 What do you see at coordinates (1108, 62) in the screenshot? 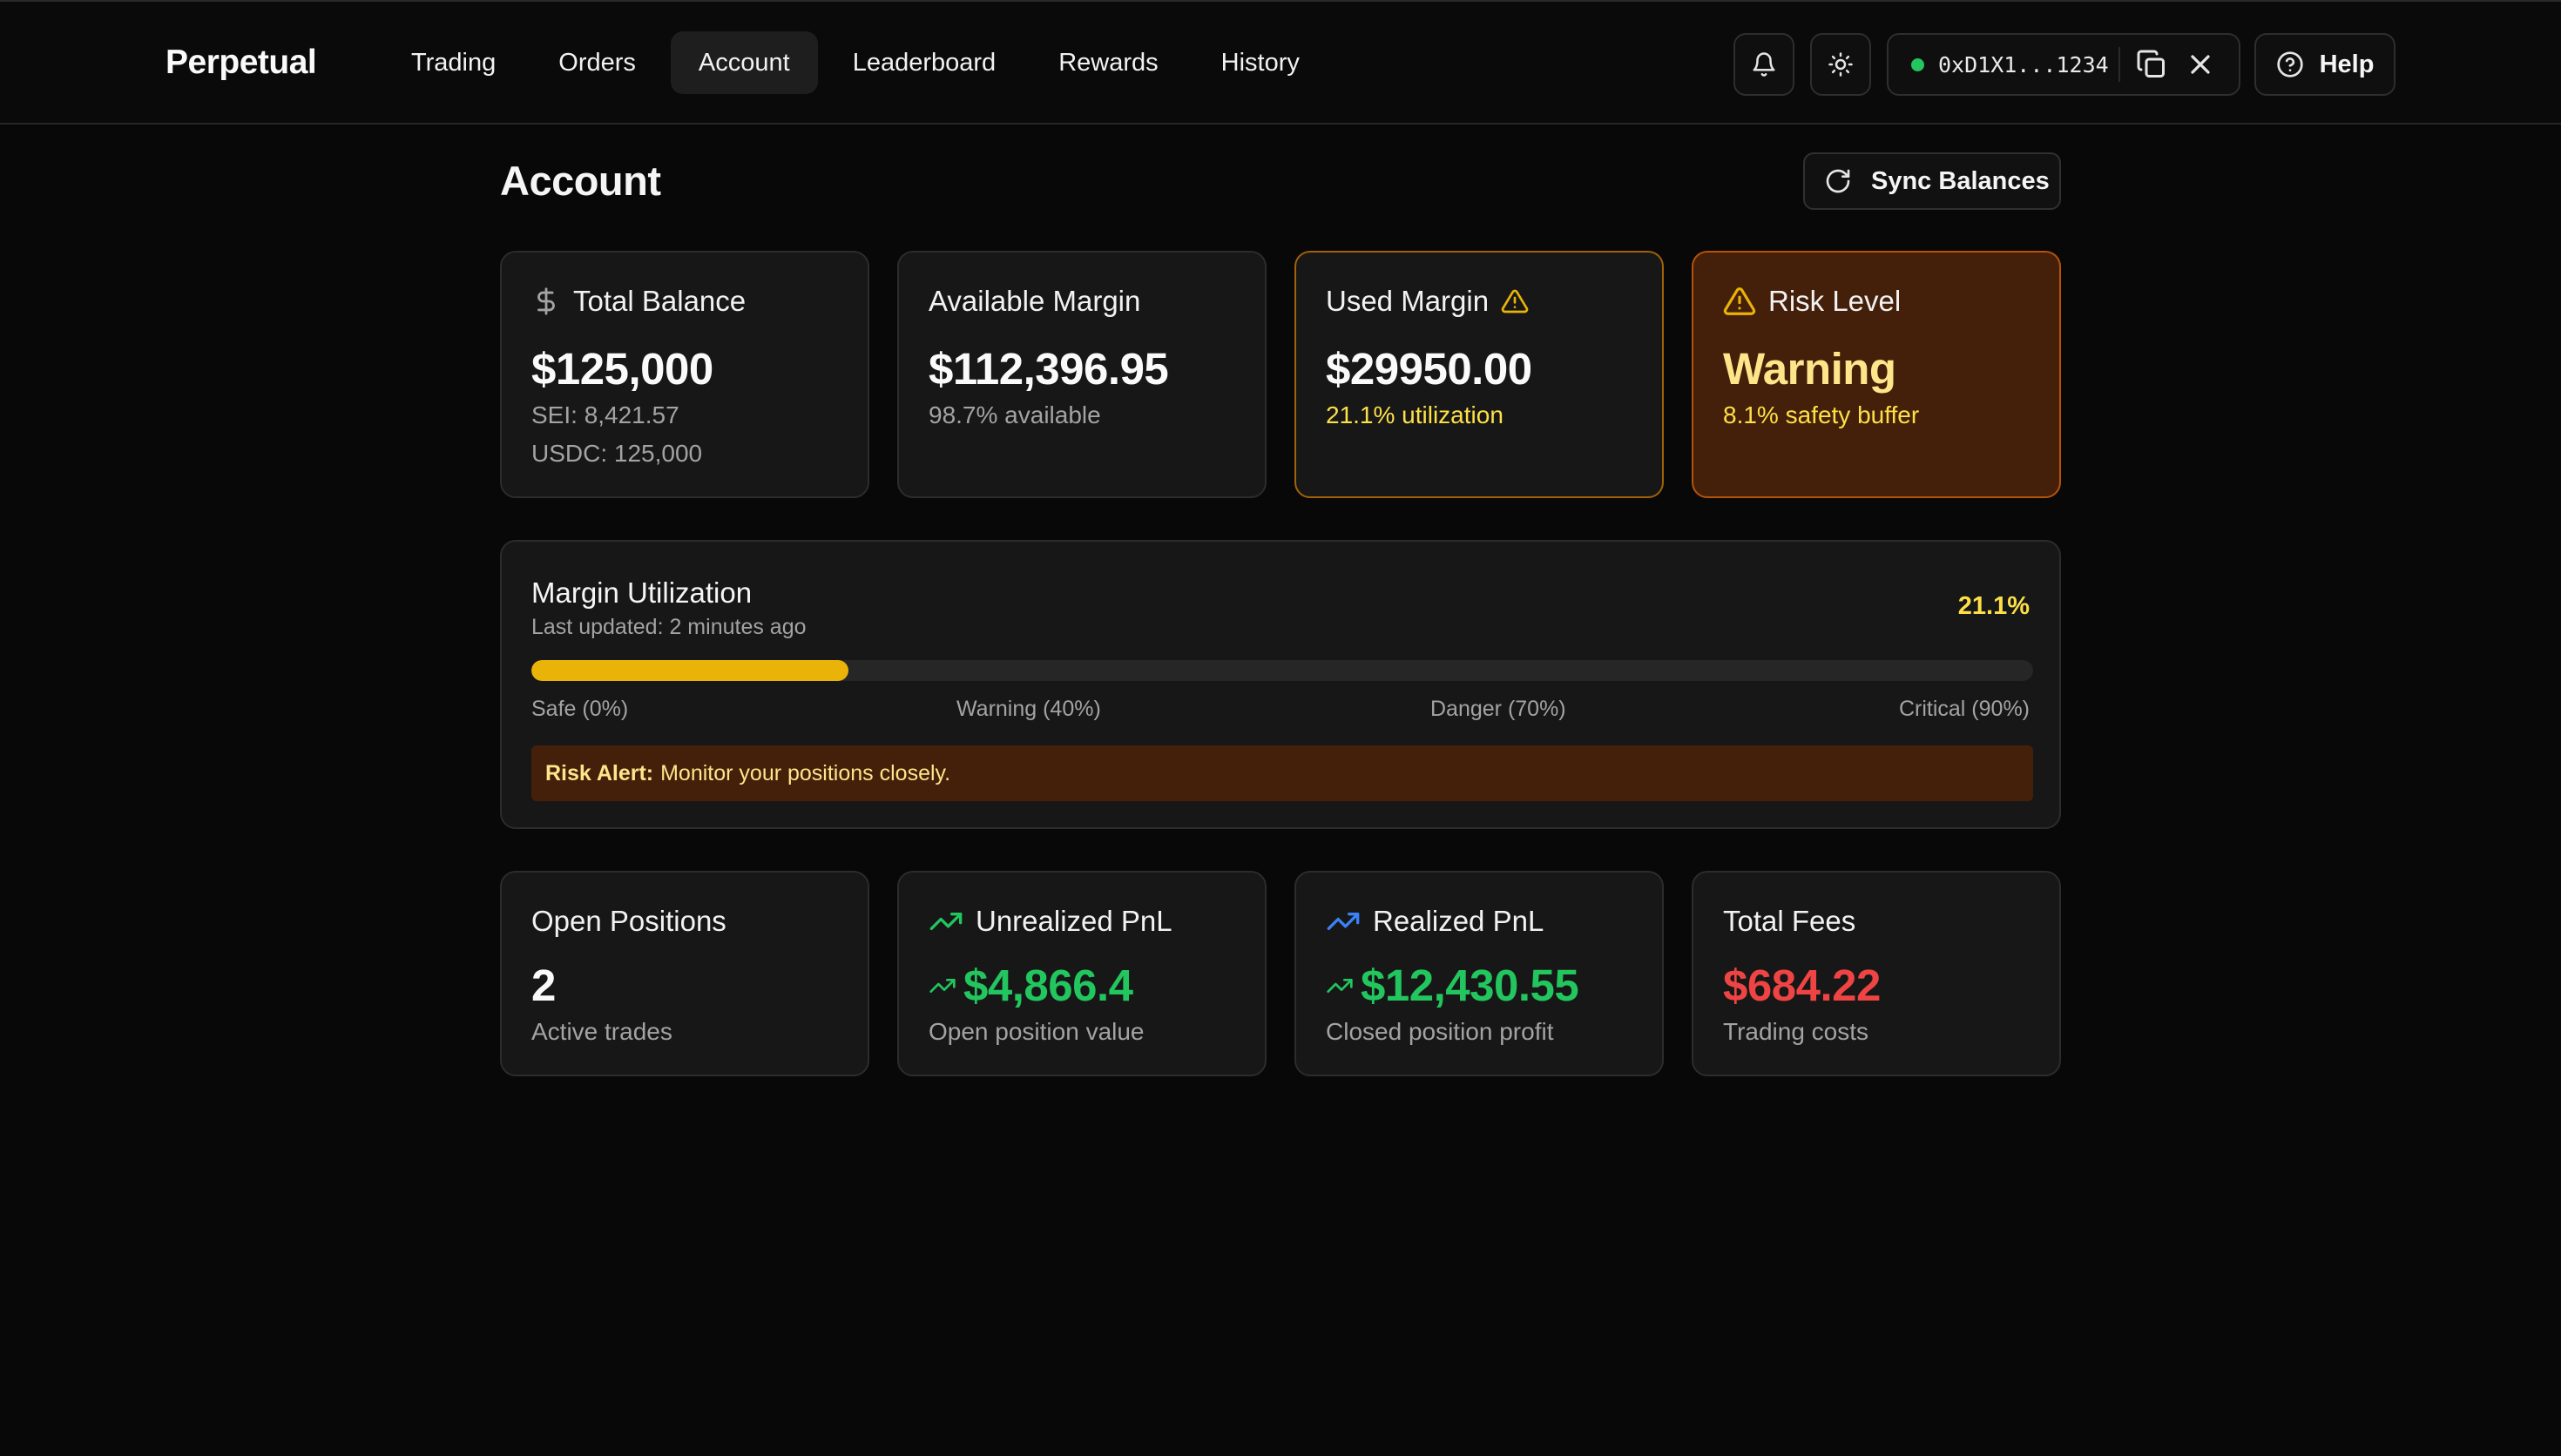
I see `nav-item-rewards: Rewards` at bounding box center [1108, 62].